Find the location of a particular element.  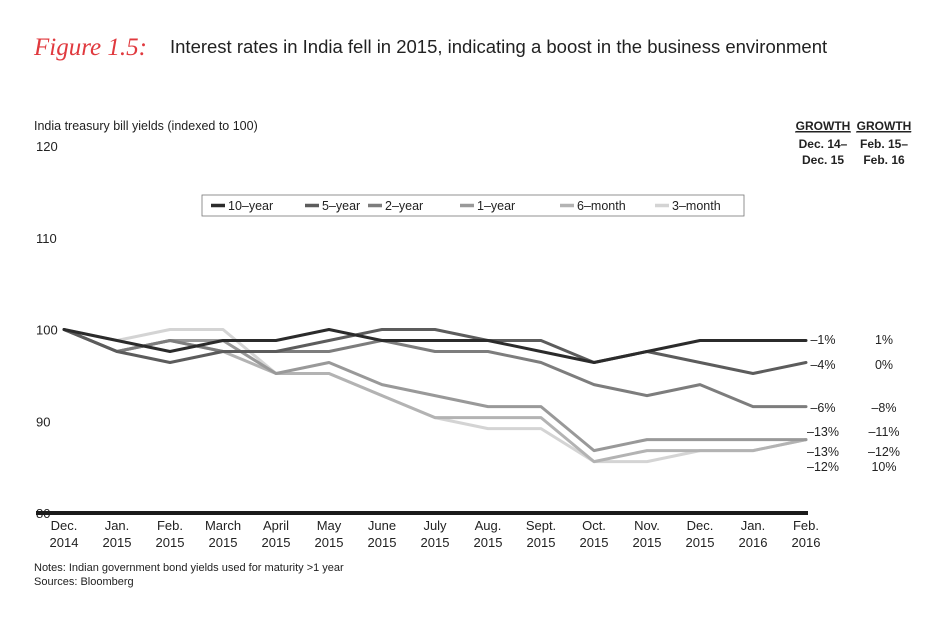

x-tick-label-year: 2014 is located at coordinates (64, 542).